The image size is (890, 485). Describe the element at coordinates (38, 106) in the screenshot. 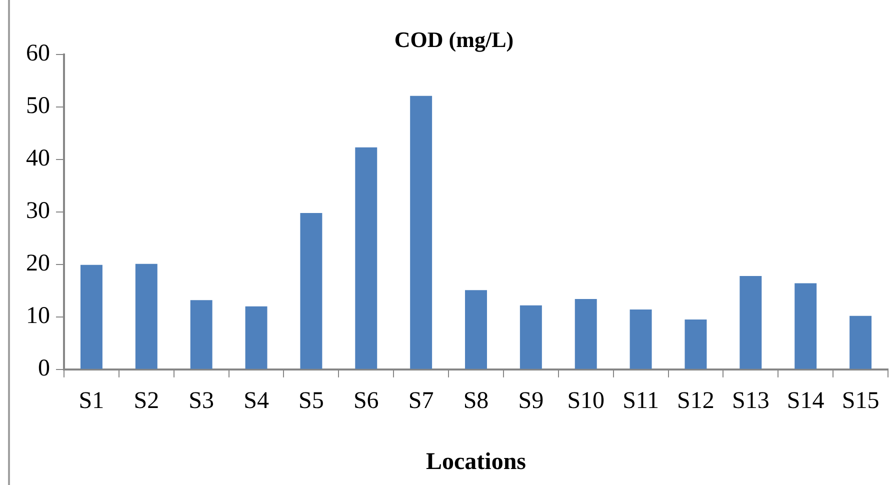

I see `y-tick-label: 50` at that location.